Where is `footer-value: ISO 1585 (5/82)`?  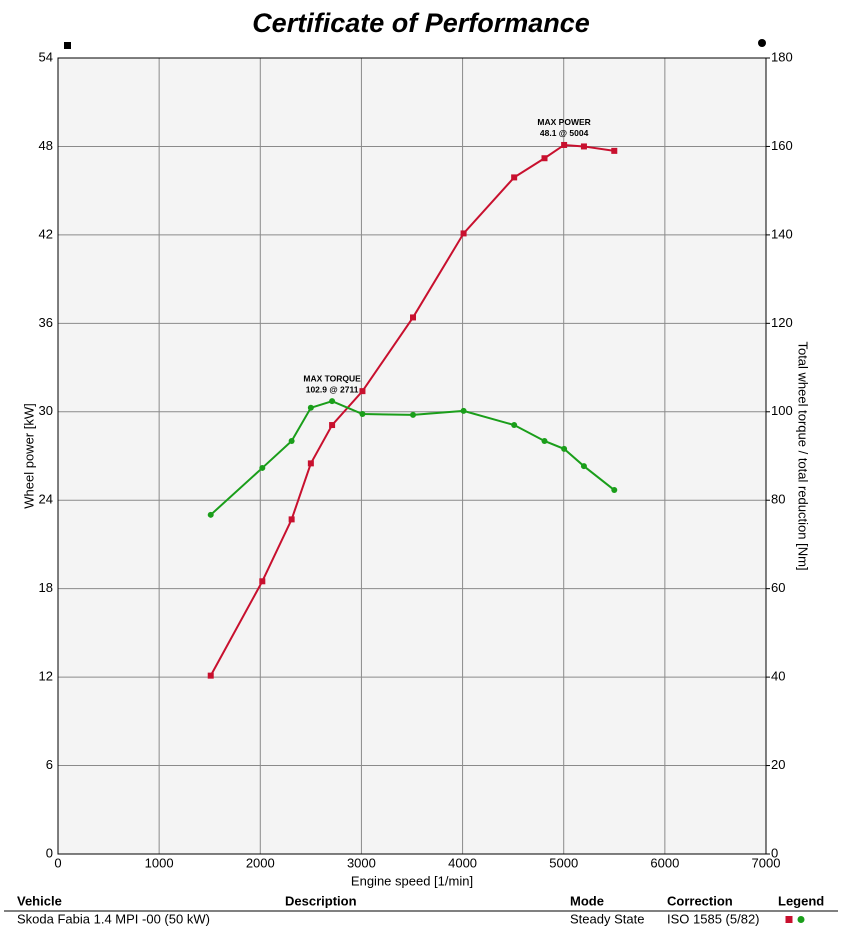
footer-value: ISO 1585 (5/82) is located at coordinates (713, 918).